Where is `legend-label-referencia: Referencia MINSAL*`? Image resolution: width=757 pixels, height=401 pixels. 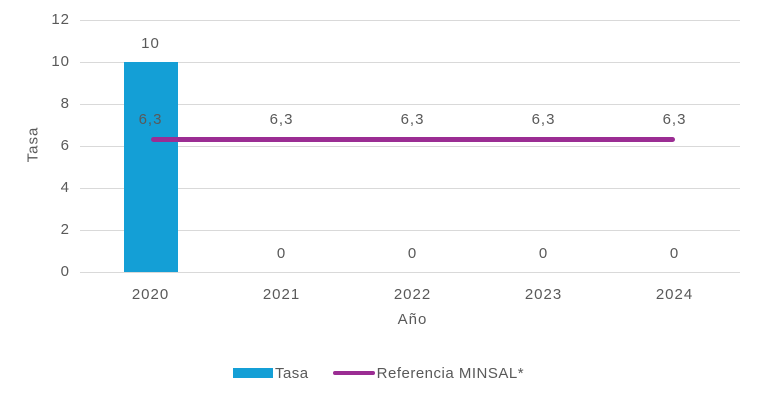 legend-label-referencia: Referencia MINSAL* is located at coordinates (450, 373).